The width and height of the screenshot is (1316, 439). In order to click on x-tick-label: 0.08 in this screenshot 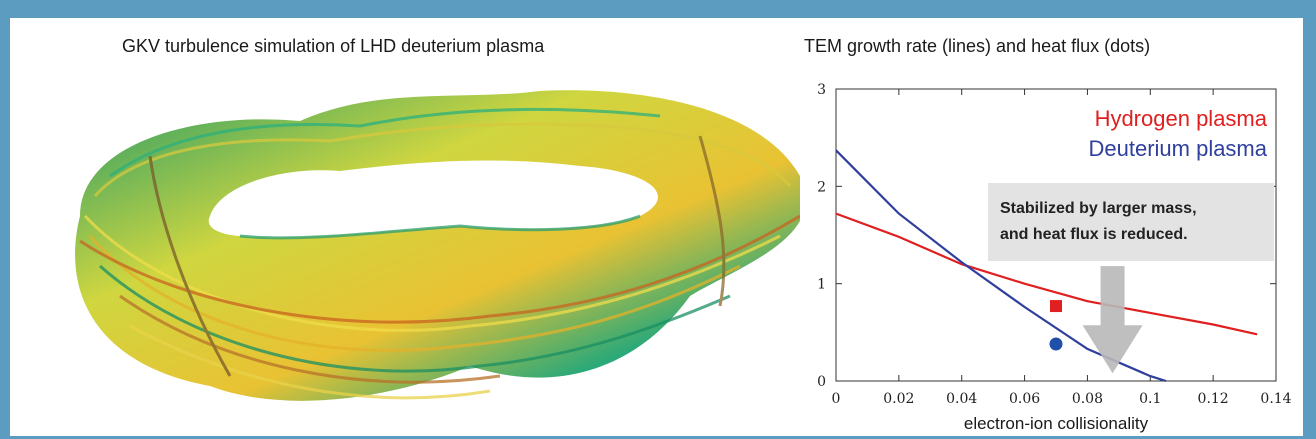, I will do `click(1087, 399)`.